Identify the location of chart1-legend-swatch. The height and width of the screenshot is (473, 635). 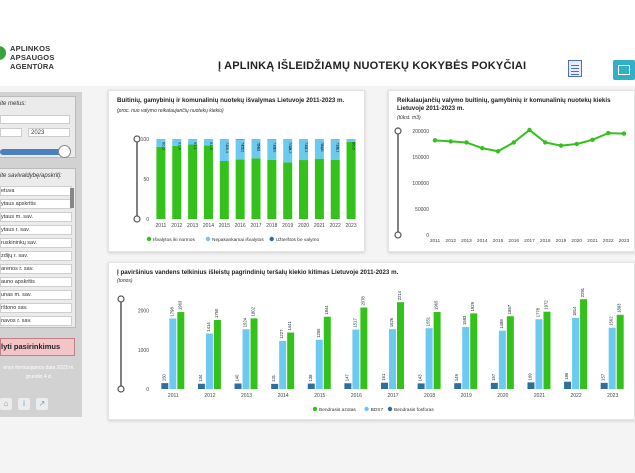
(149, 239).